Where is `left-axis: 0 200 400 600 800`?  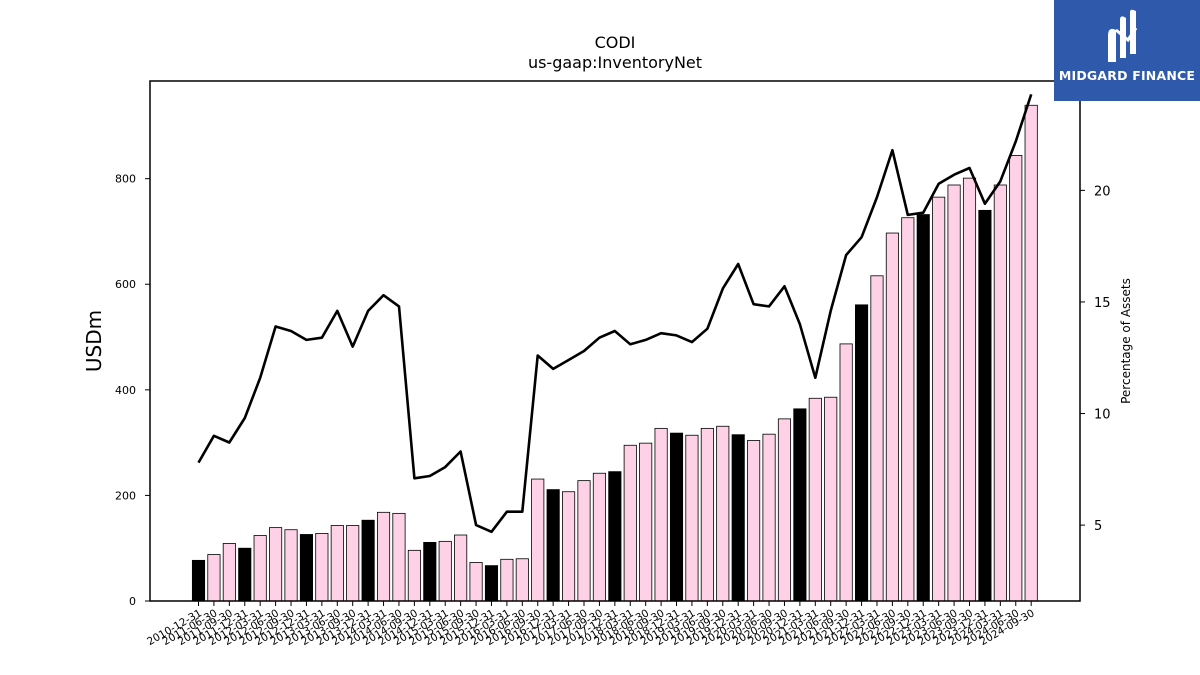 left-axis: 0 200 400 600 800 is located at coordinates (132, 390).